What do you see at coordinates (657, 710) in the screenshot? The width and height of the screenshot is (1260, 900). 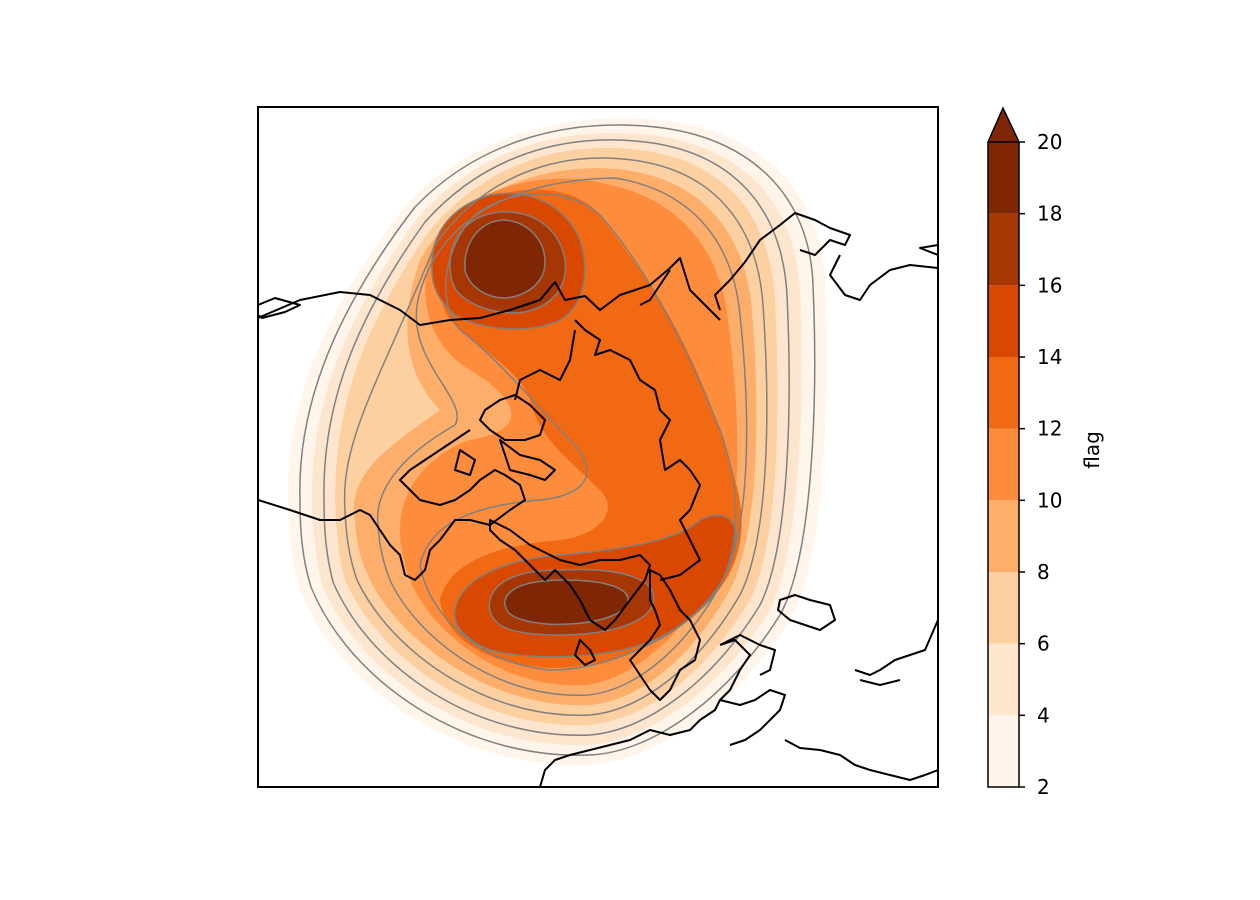 I see `coastline-europe` at bounding box center [657, 710].